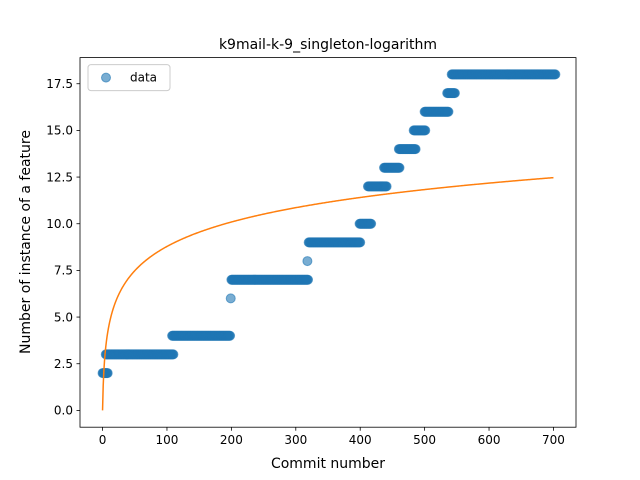  Describe the element at coordinates (167, 440) in the screenshot. I see `x-tick-label: 100` at that location.